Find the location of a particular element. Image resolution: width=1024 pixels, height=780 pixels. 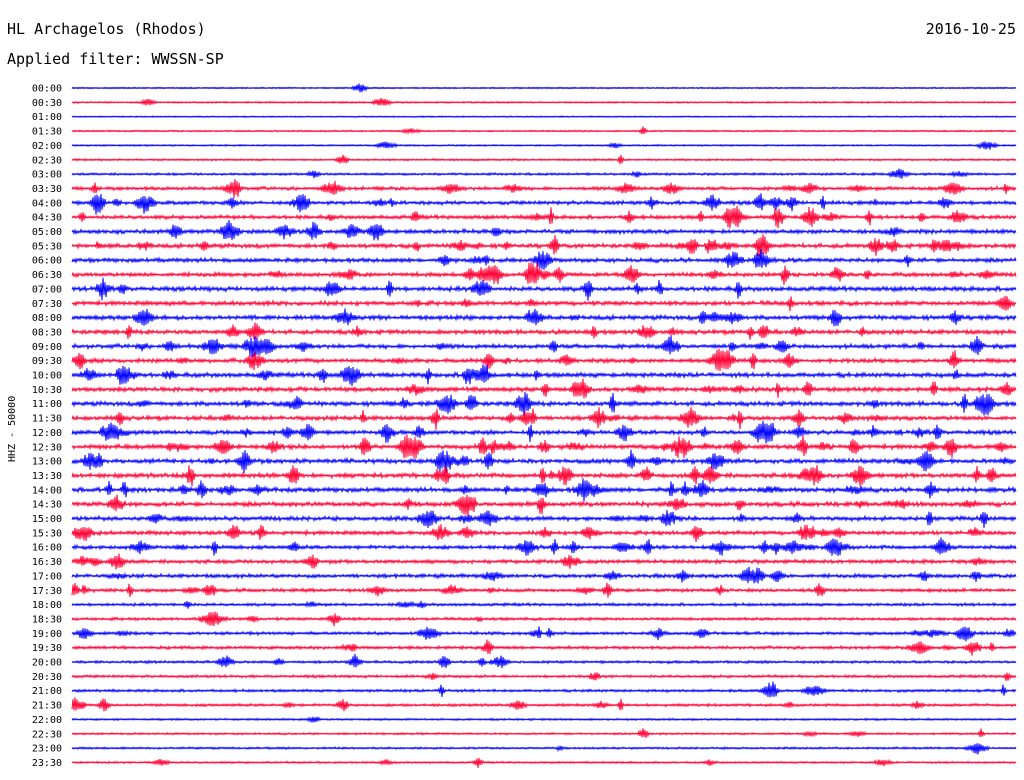

station-title: HL Archagelos (Rhodos) is located at coordinates (106, 29).